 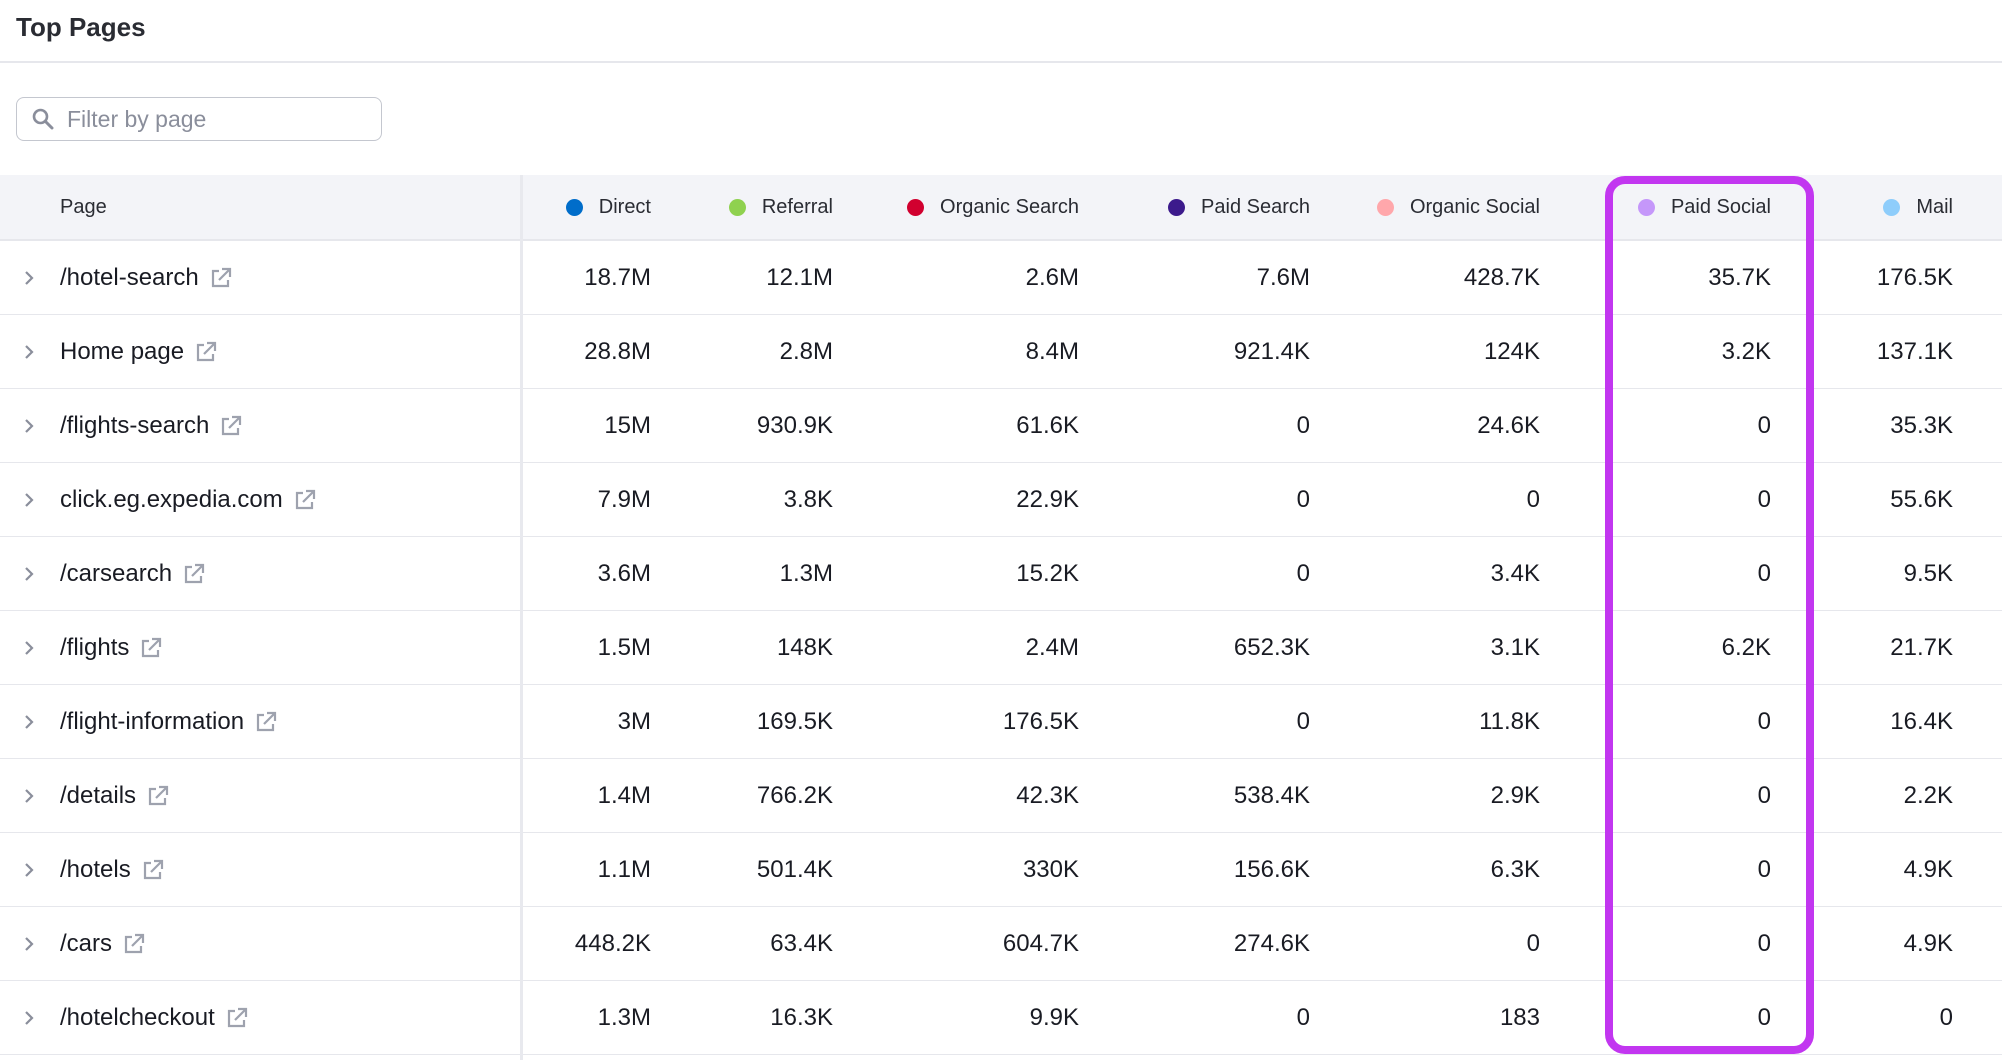 I want to click on page-link: /flights-search, so click(x=135, y=425).